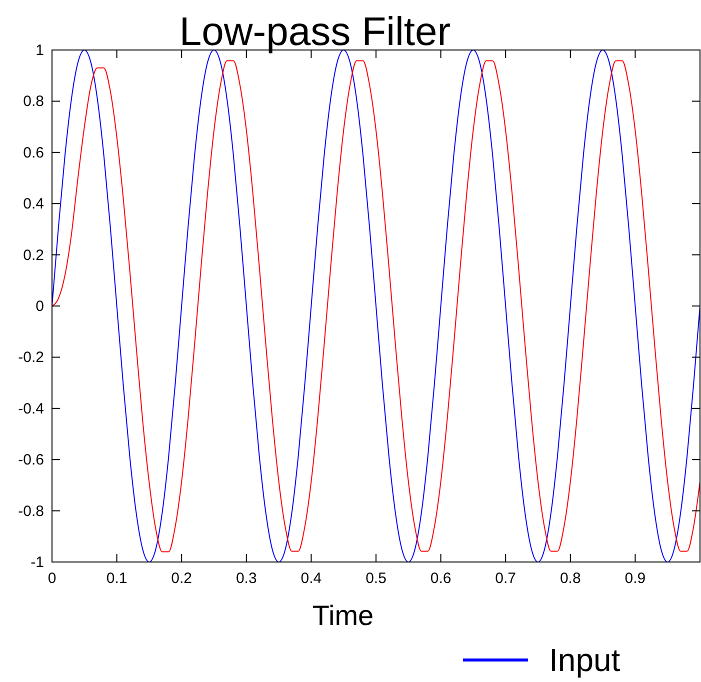 The height and width of the screenshot is (682, 701). What do you see at coordinates (570, 578) in the screenshot?
I see `x-tick-label: 0.8` at bounding box center [570, 578].